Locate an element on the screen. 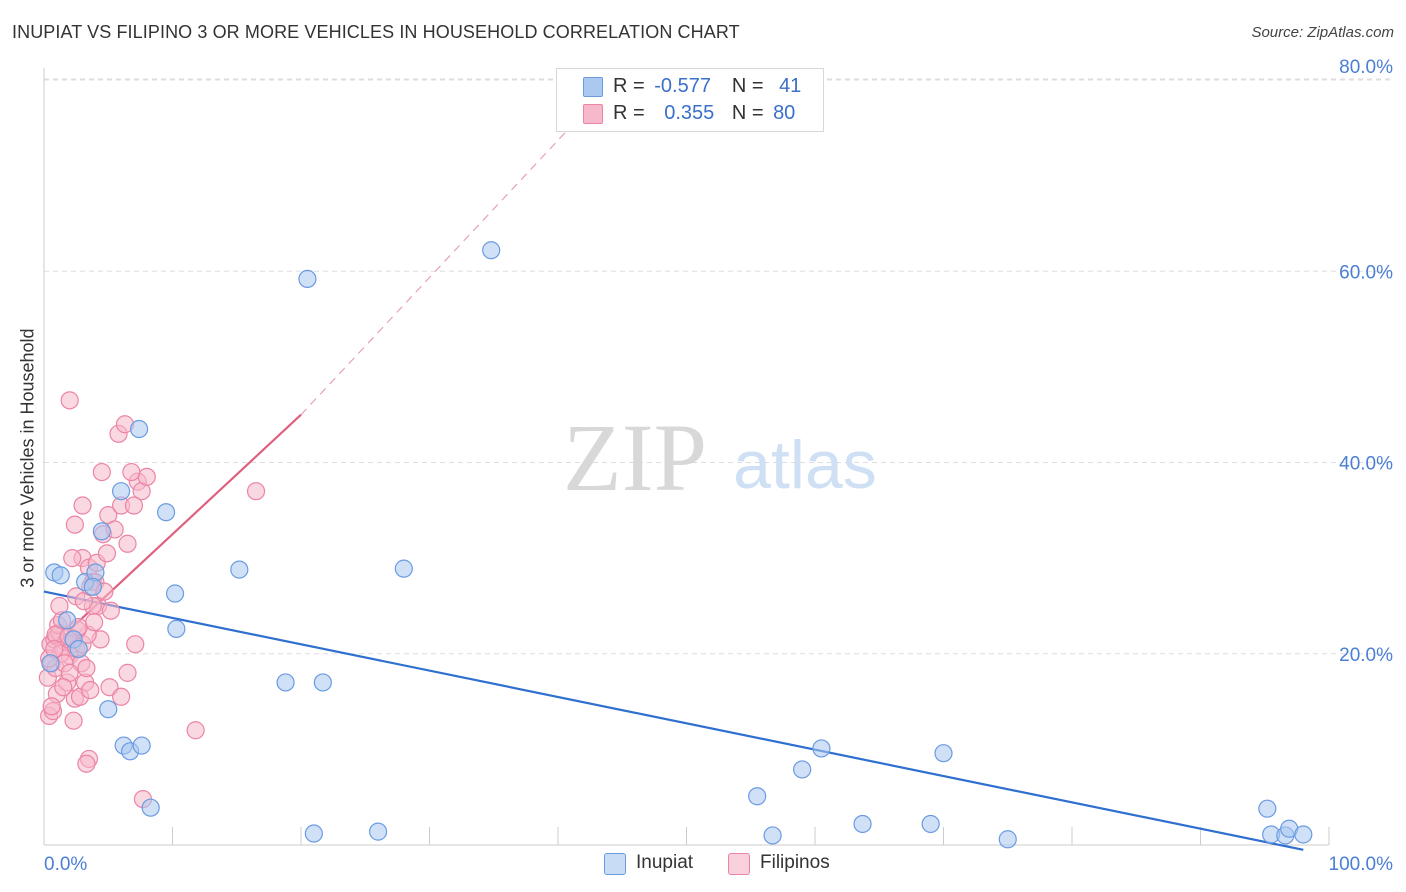 This screenshot has height=892, width=1406. x-tick-label: 0.0% is located at coordinates (65, 864).